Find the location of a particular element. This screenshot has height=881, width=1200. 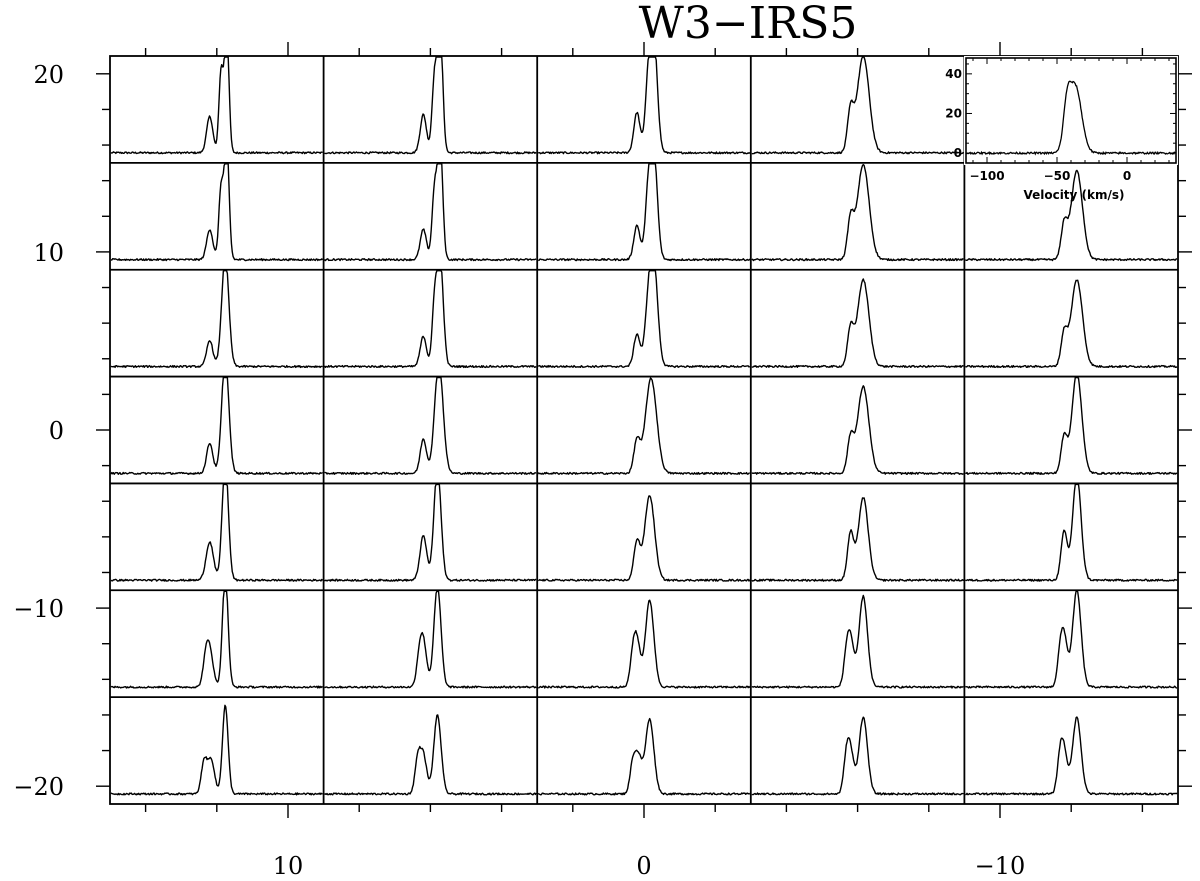

inset-spectrum-line is located at coordinates (1071, 118).